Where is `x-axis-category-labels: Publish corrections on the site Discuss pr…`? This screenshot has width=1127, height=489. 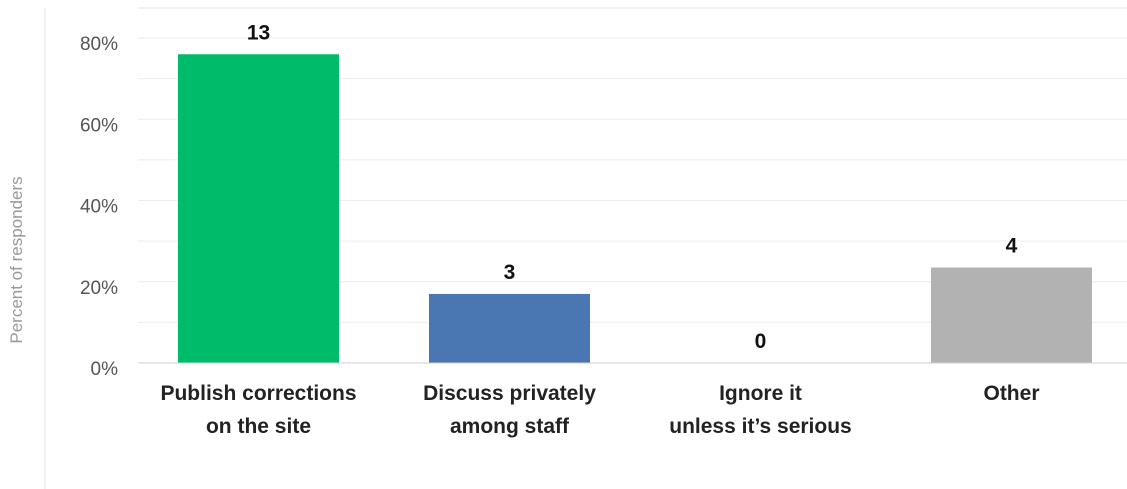
x-axis-category-labels: Publish corrections on the site Discuss pr… is located at coordinates (599, 410).